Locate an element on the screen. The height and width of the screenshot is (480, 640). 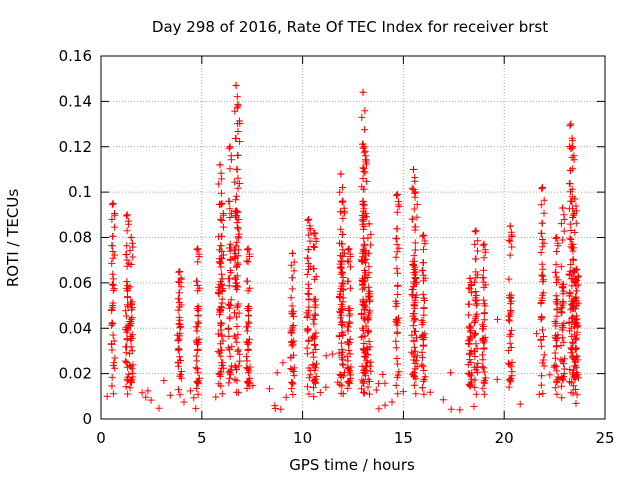
x-tick-label: 15 is located at coordinates (403, 438).